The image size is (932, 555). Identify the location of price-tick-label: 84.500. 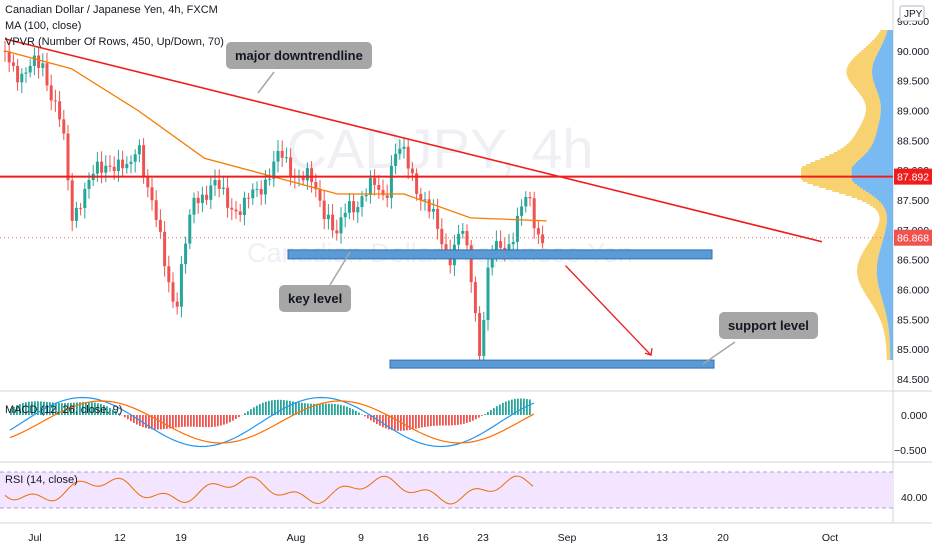
(913, 380).